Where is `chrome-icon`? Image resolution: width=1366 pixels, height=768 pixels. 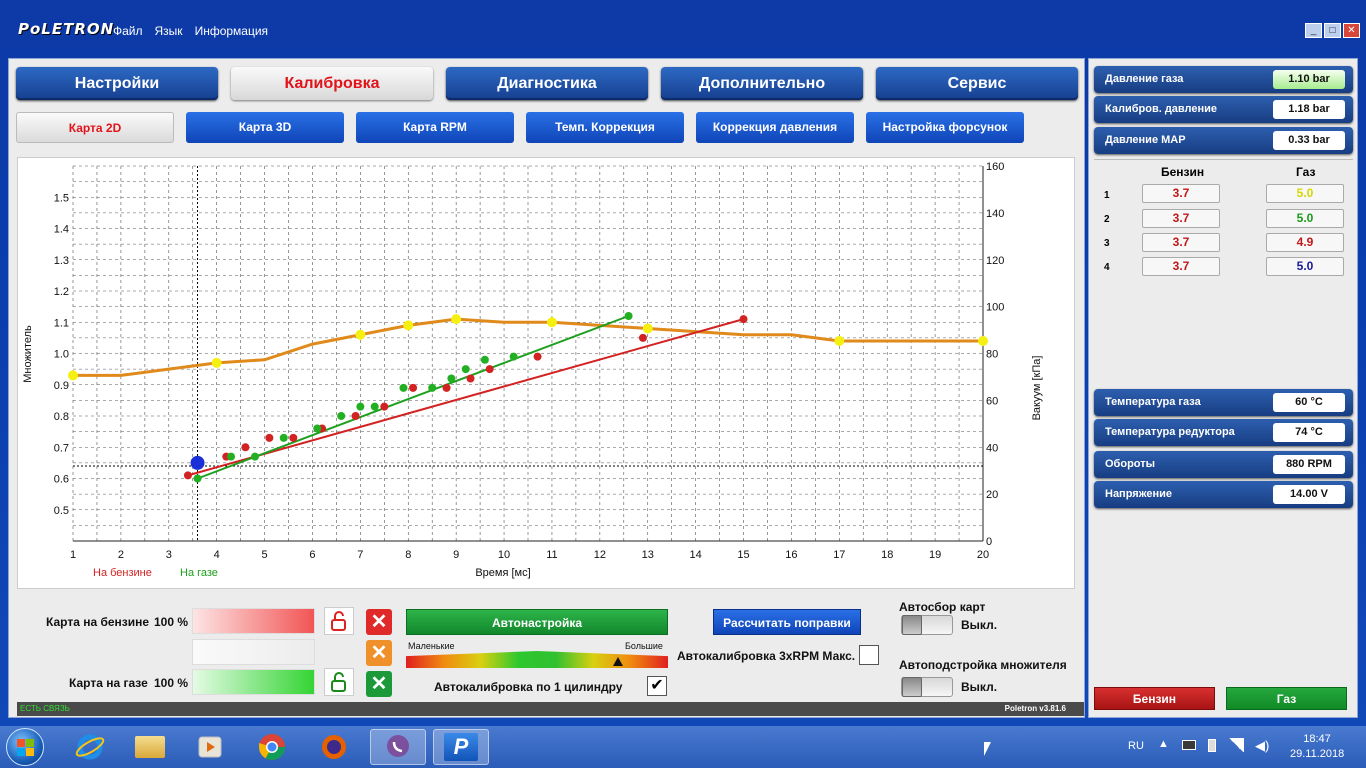
chrome-icon is located at coordinates (272, 747).